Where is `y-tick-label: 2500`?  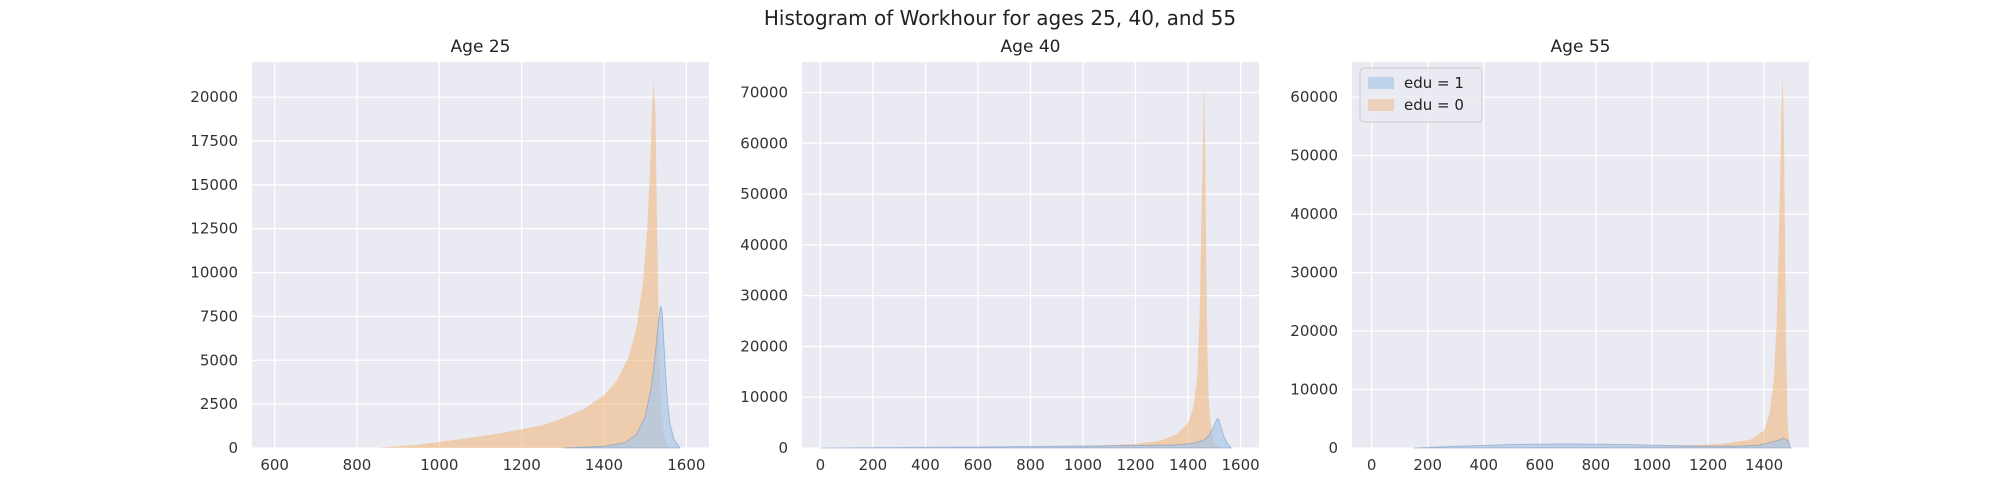 y-tick-label: 2500 is located at coordinates (219, 404).